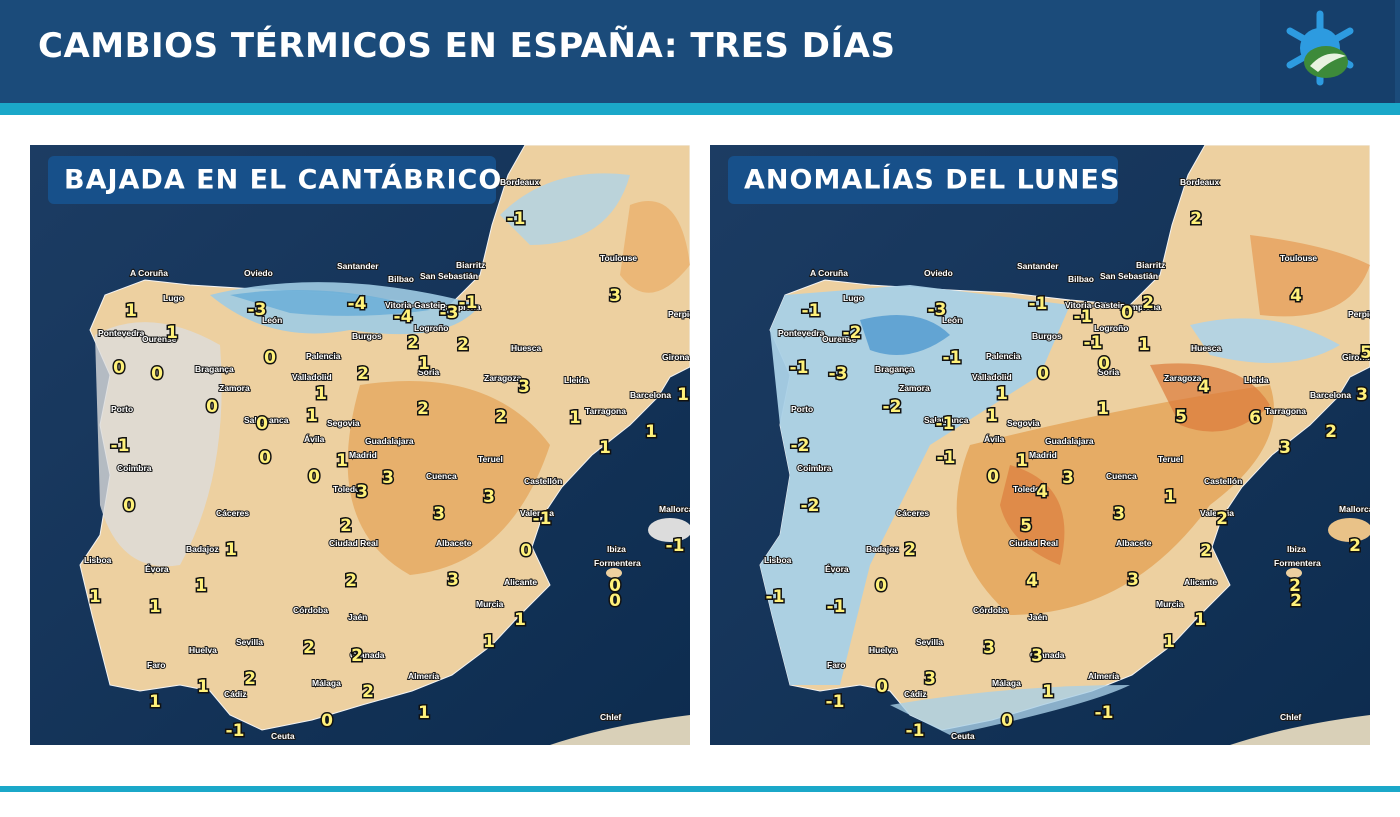 Image resolution: width=1400 pixels, height=817 pixels. Describe the element at coordinates (1026, 526) in the screenshot. I see `anomaly-value: 5` at that location.